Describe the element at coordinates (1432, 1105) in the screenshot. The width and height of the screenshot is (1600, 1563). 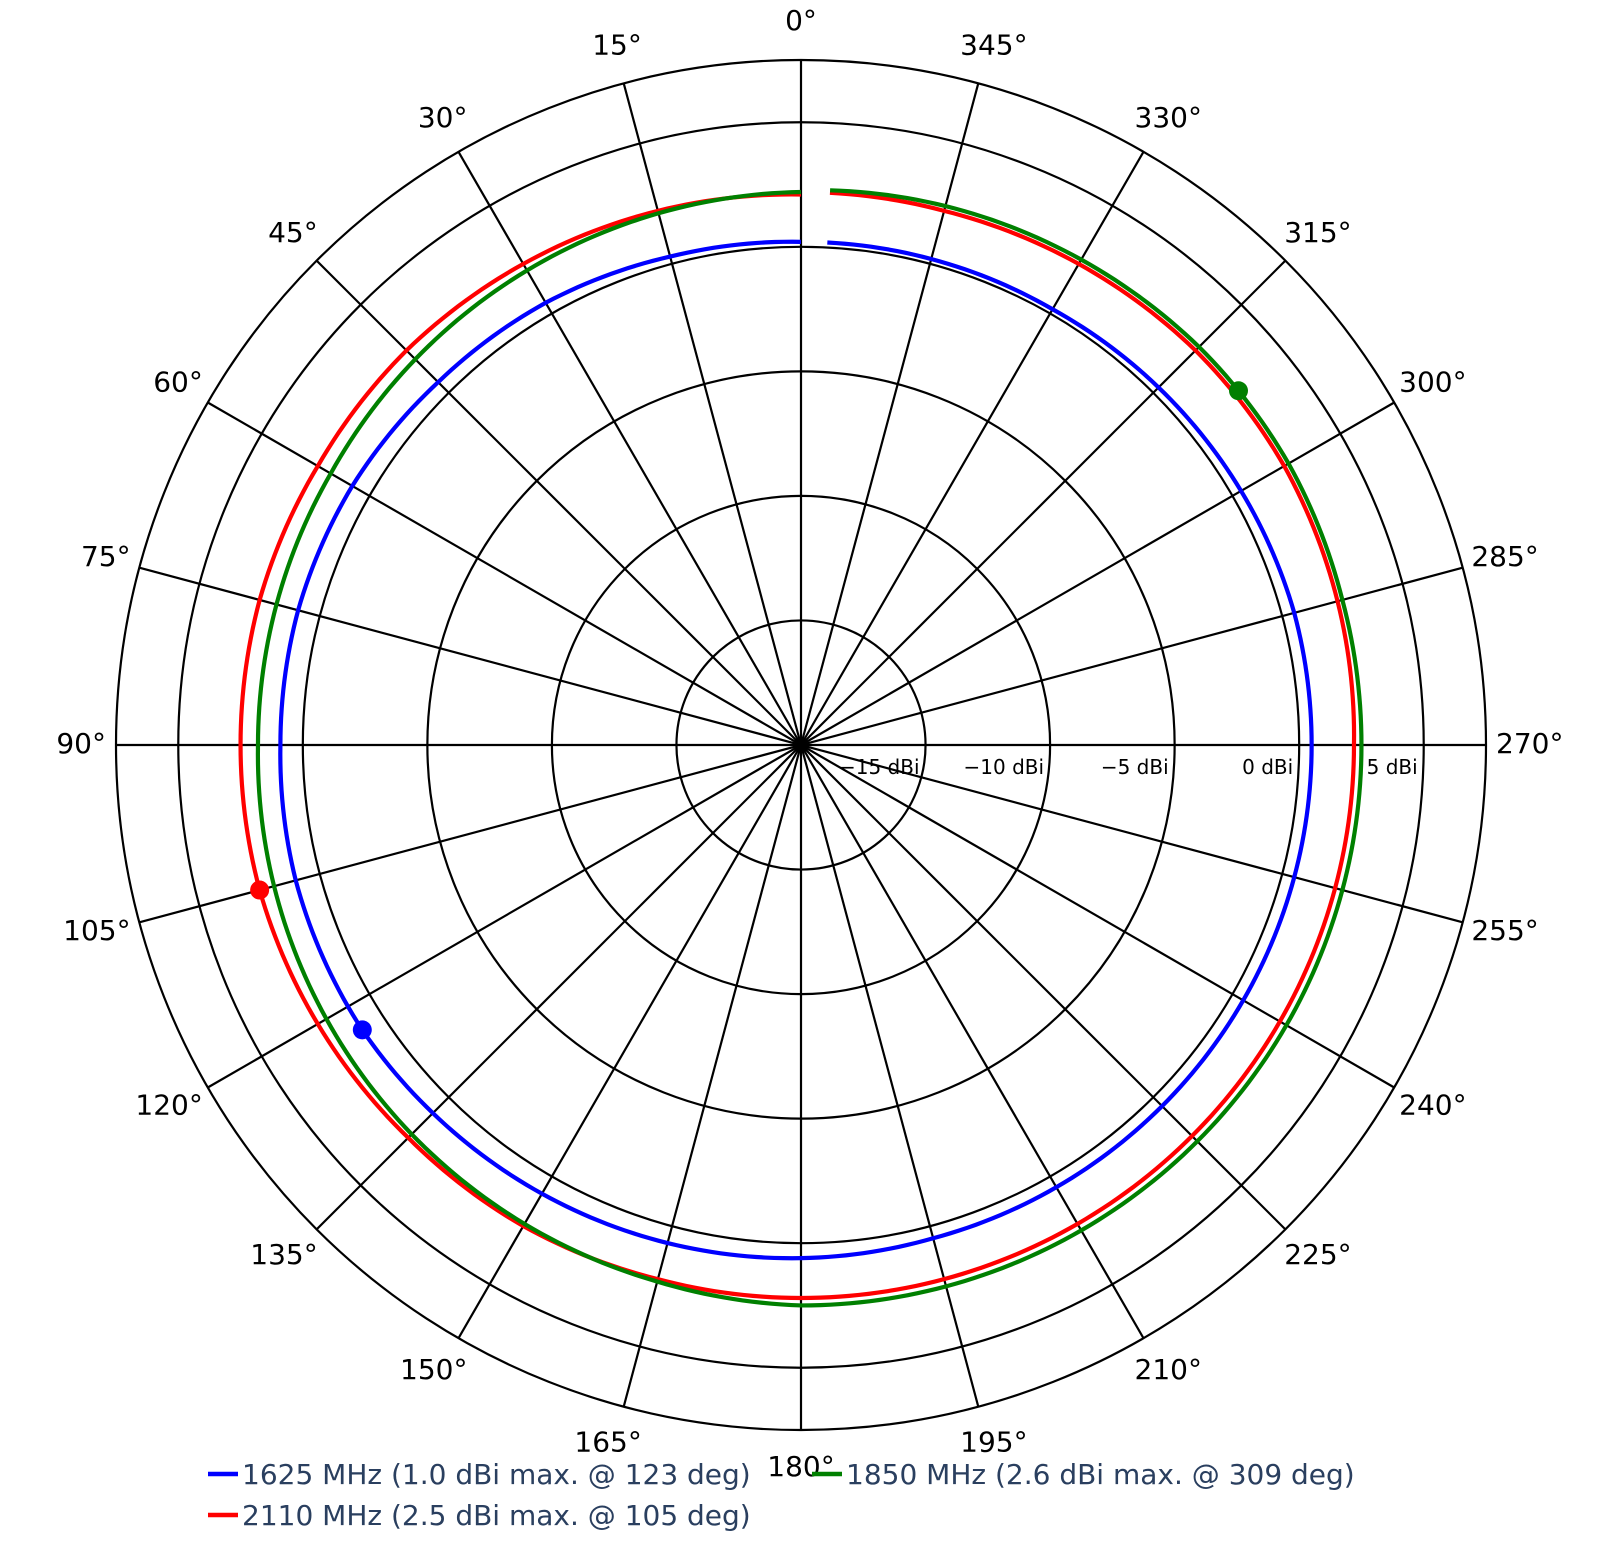
I see `angle-label-240: 240°` at that location.